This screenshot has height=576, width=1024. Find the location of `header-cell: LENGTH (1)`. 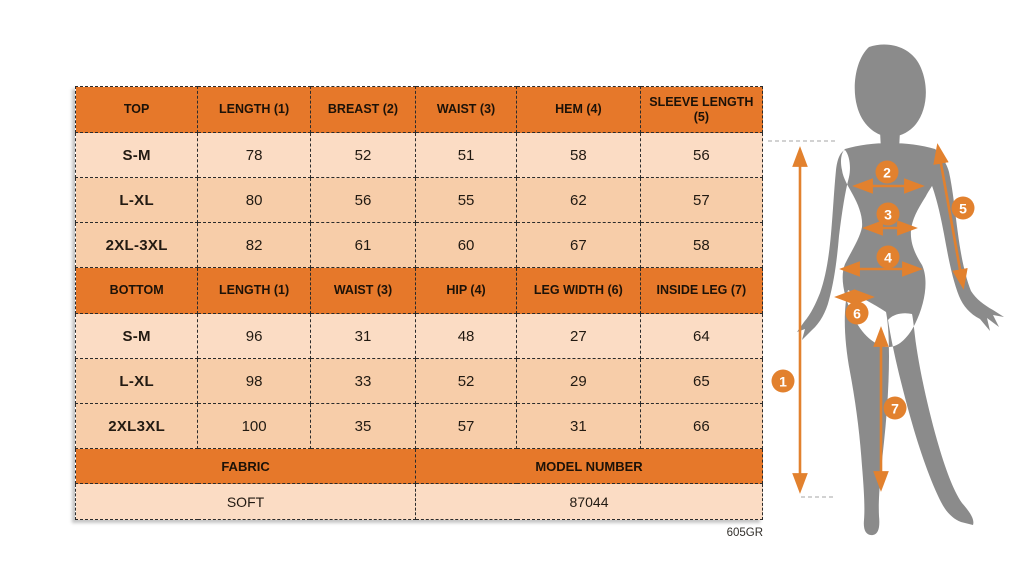

header-cell: LENGTH (1) is located at coordinates (254, 290).